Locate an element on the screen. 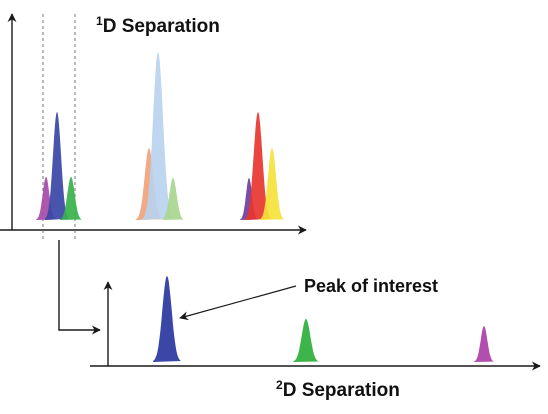  peak-1d-lightgreen is located at coordinates (173, 199).